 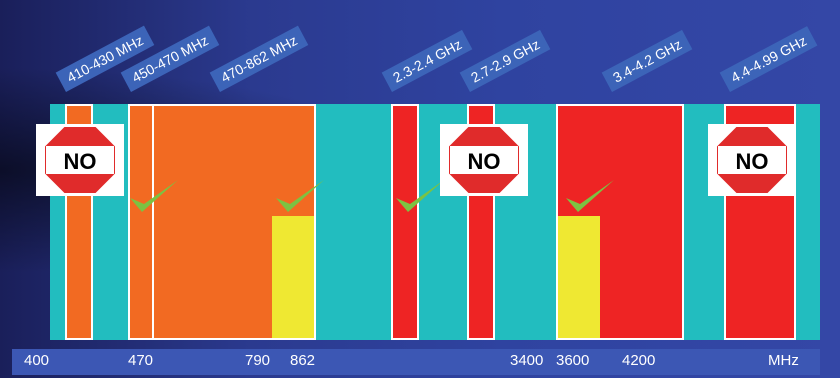 What do you see at coordinates (573, 360) in the screenshot?
I see `axis-tick-3600: 3600` at bounding box center [573, 360].